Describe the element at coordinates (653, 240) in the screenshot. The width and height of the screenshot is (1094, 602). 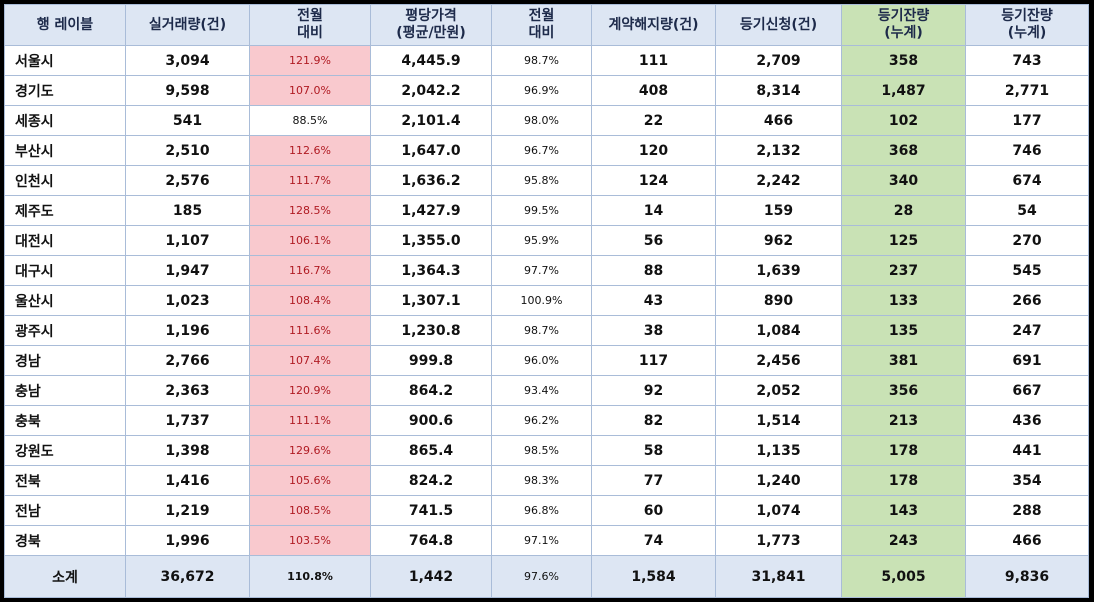
I see `cell-cancel: 56` at that location.